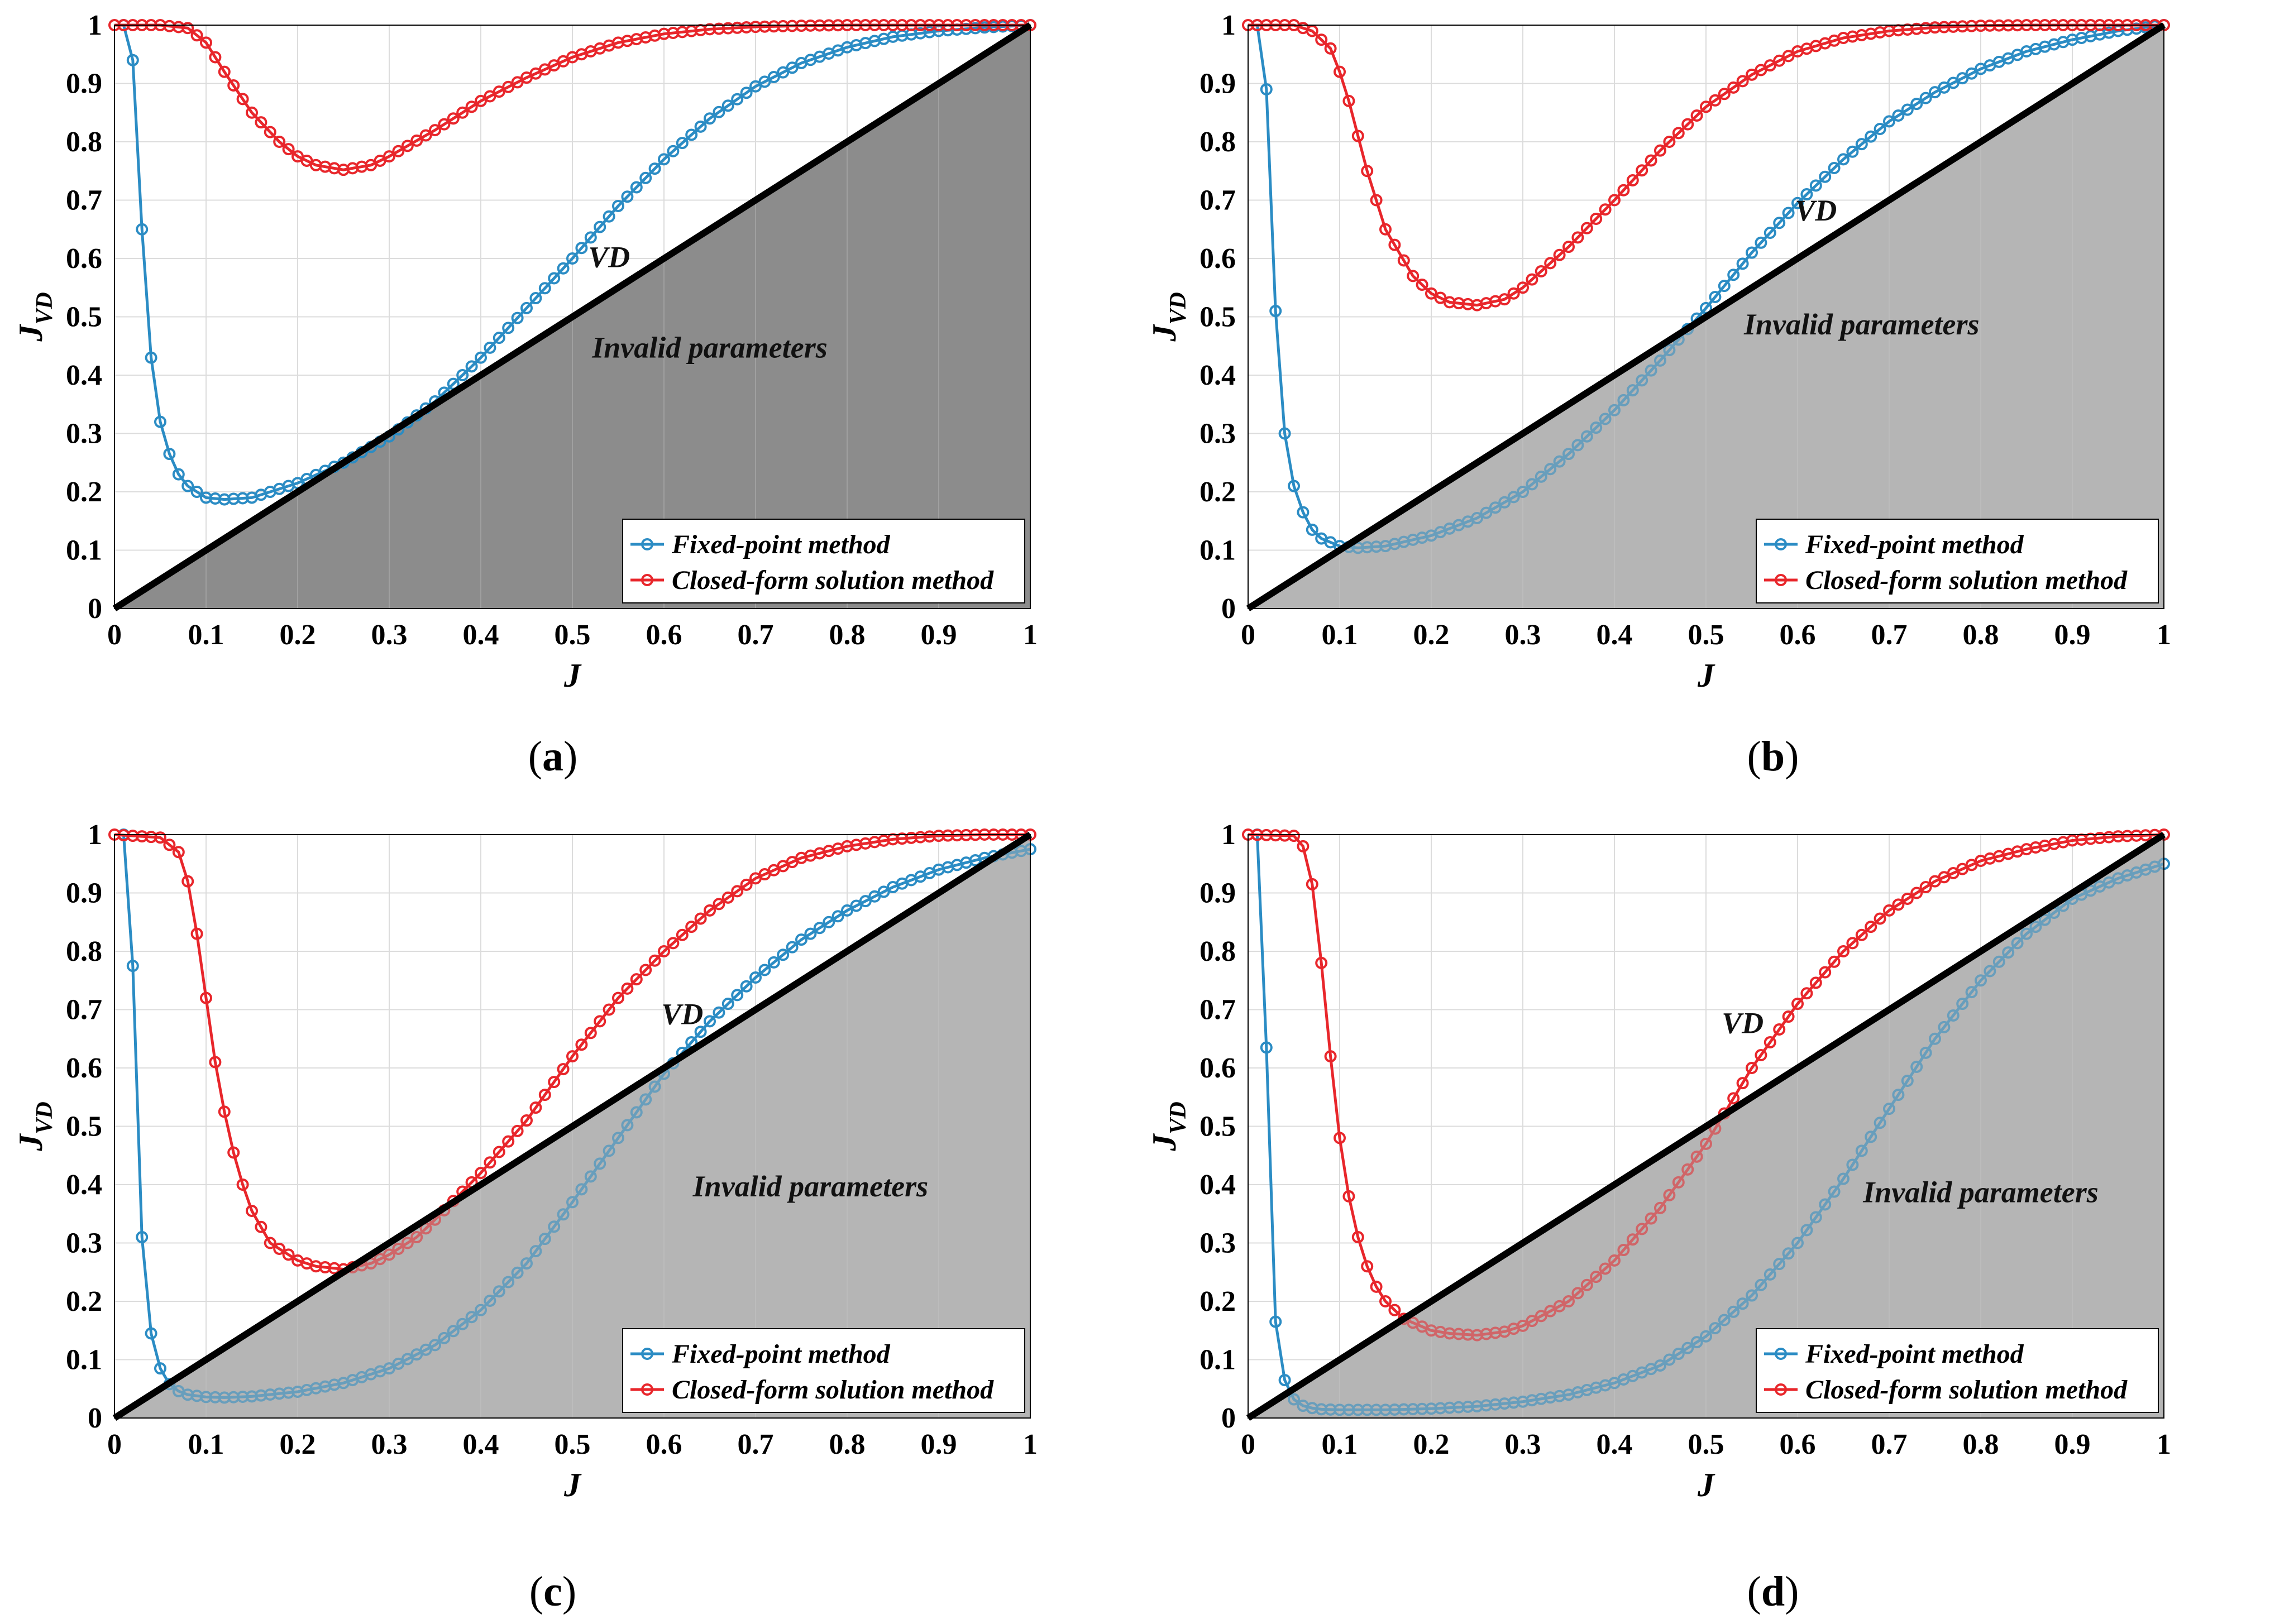 The height and width of the screenshot is (1624, 2270). Describe the element at coordinates (833, 1390) in the screenshot. I see `legend-entry-label: Closed-form solution method` at that location.